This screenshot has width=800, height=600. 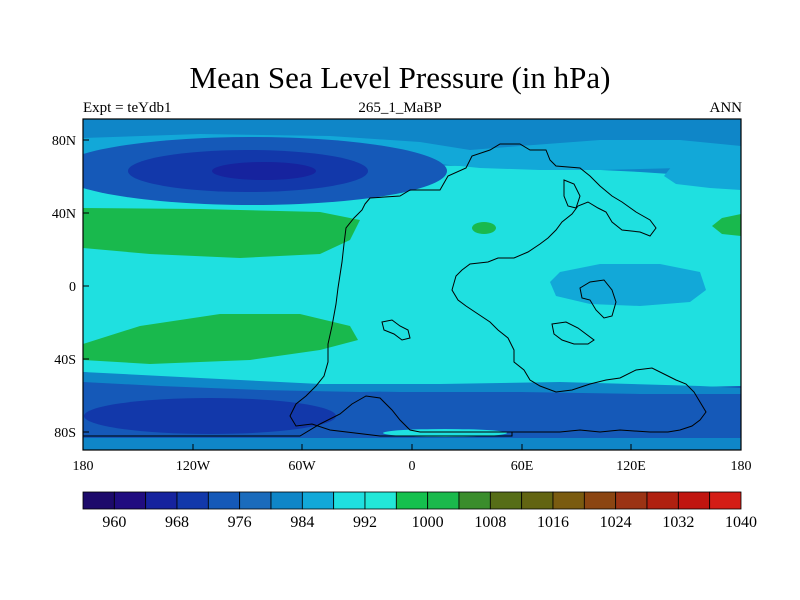 What do you see at coordinates (114, 522) in the screenshot?
I see `colorbar-label: 960` at bounding box center [114, 522].